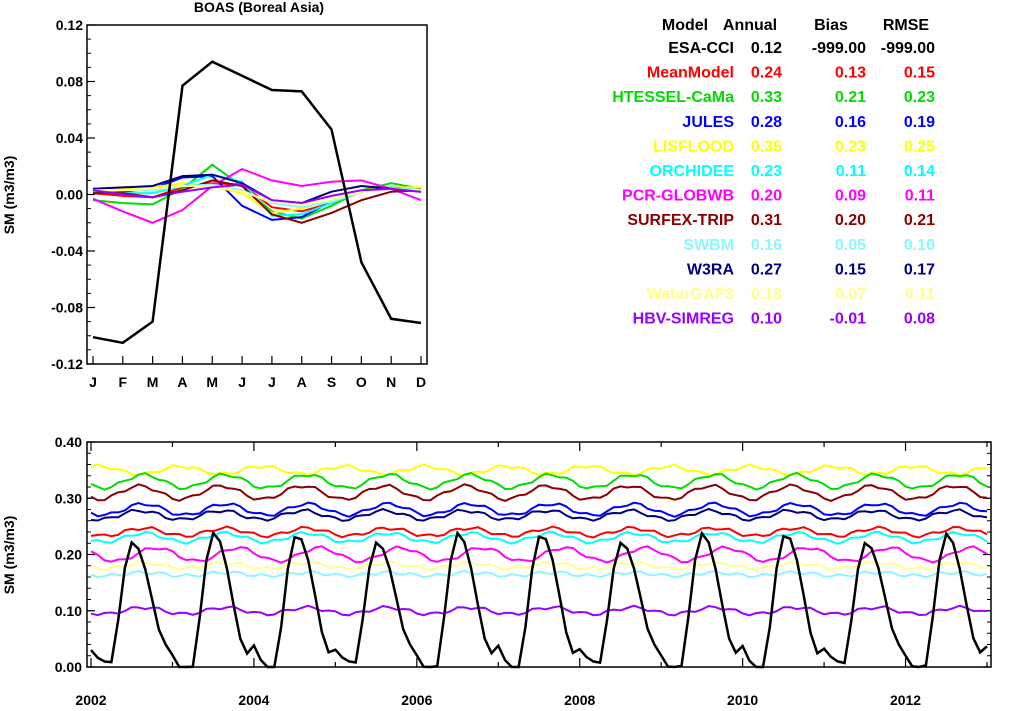  I want to click on bottom-x-tick-label: 2008, so click(579, 700).